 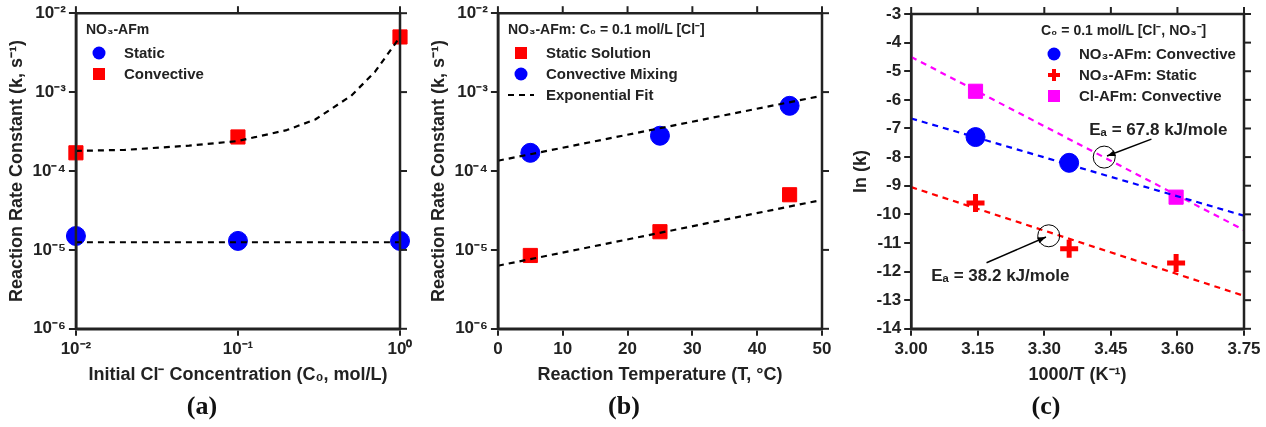 What do you see at coordinates (660, 373) in the screenshot?
I see `x-axis-title: Reaction Temperature (T, °C)` at bounding box center [660, 373].